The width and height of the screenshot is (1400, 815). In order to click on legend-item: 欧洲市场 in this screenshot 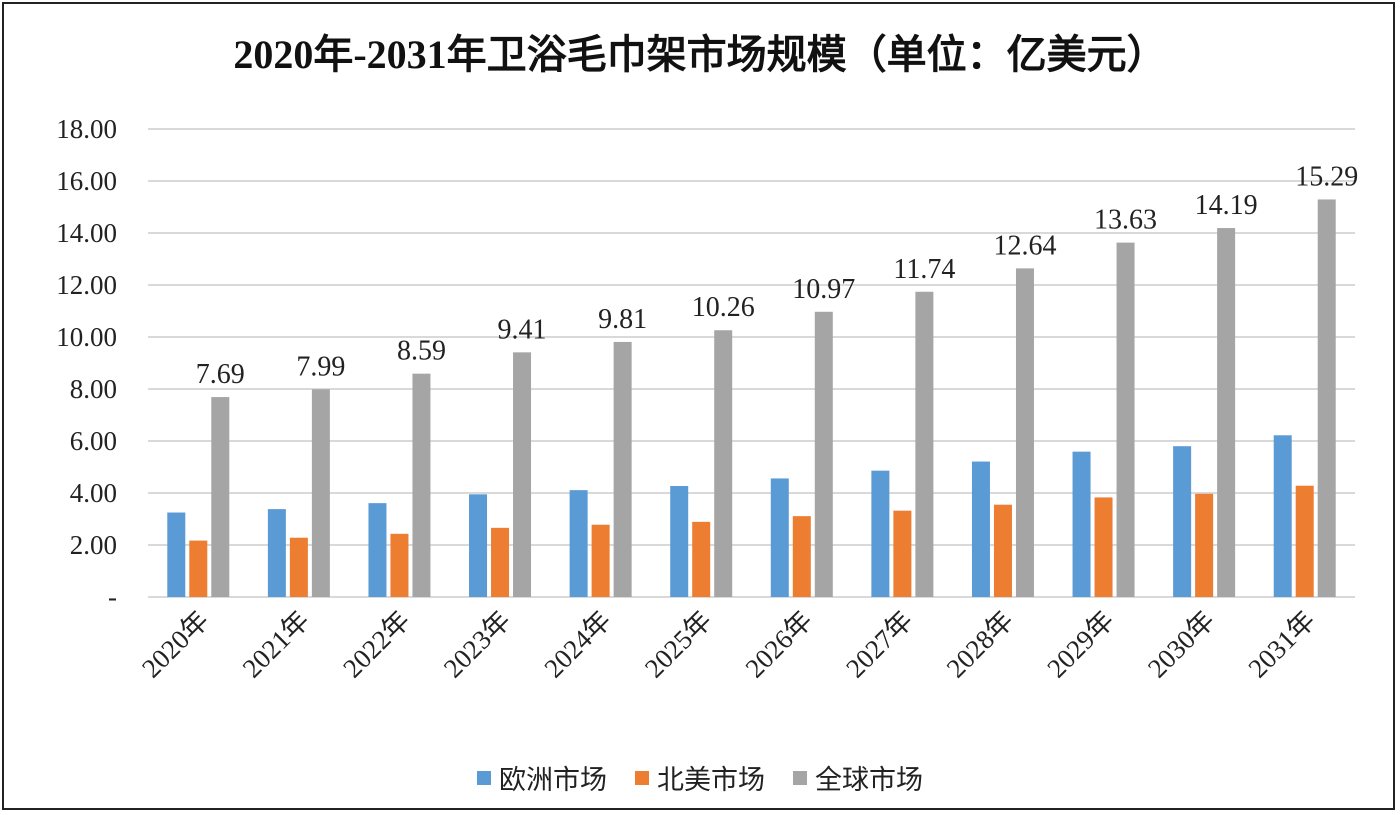, I will do `click(542, 777)`.